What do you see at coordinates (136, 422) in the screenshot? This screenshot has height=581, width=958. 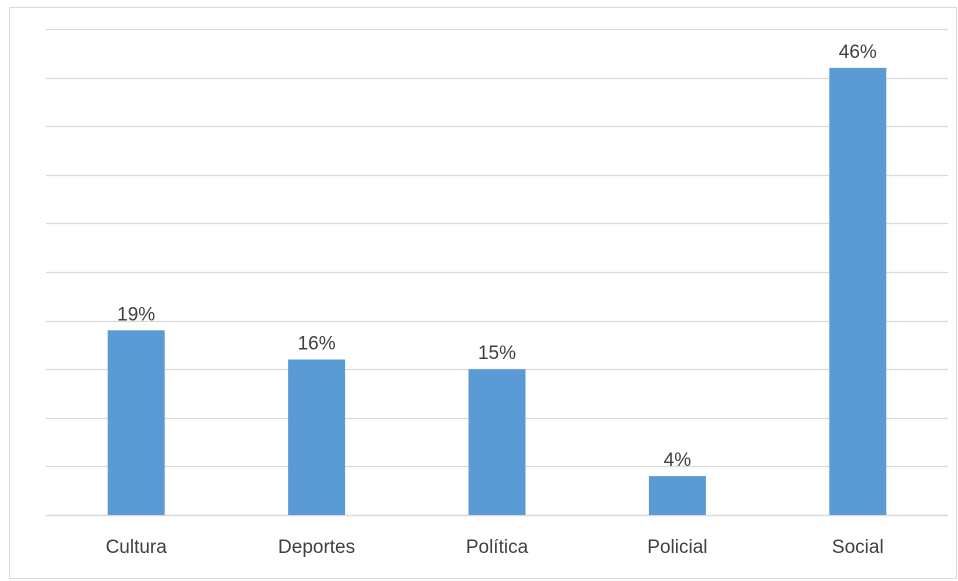 I see `bar-cultura` at bounding box center [136, 422].